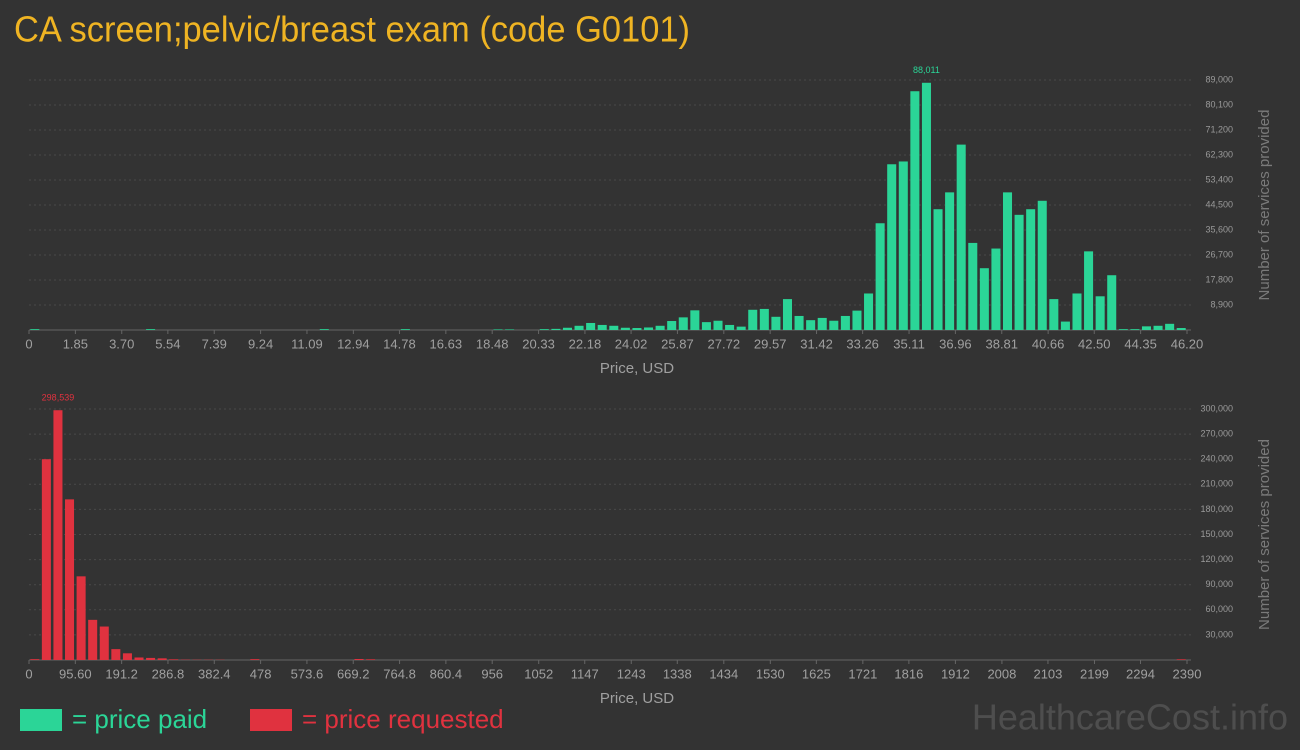  I want to click on y-tick-label: 8,900, so click(1221, 304).